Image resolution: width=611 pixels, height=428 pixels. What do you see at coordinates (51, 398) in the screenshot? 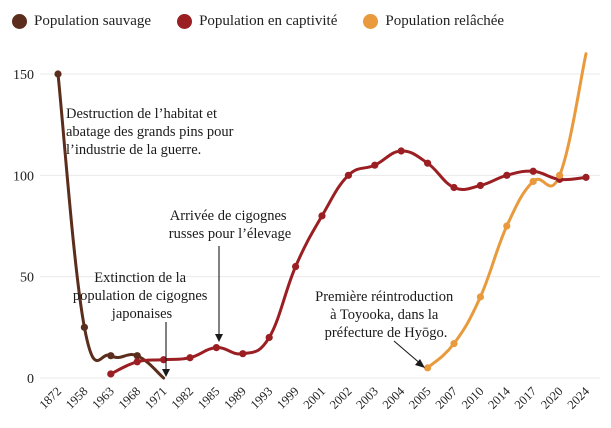
I see `x-tick-label: 1872` at bounding box center [51, 398].